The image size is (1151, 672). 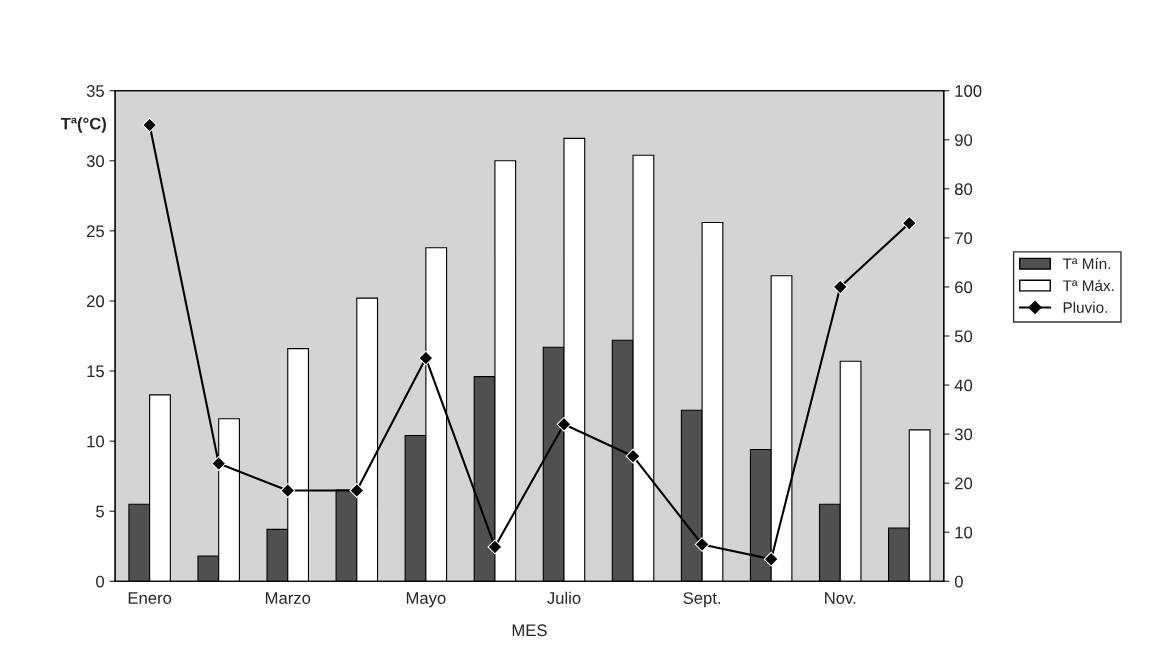 I want to click on y2-tick-label: 70, so click(x=964, y=238).